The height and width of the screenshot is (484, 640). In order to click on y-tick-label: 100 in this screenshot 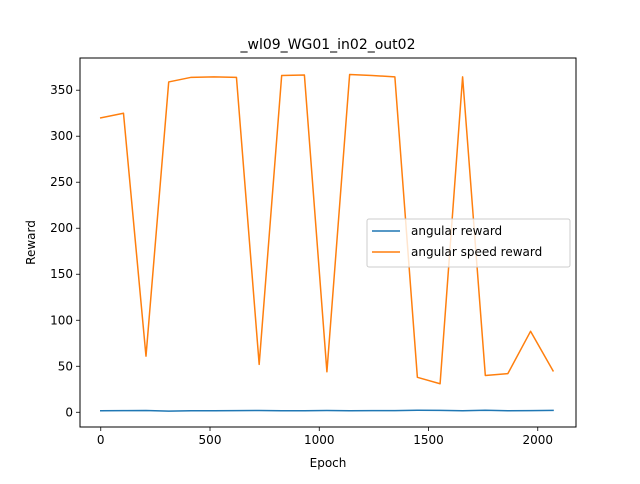, I will do `click(61, 320)`.